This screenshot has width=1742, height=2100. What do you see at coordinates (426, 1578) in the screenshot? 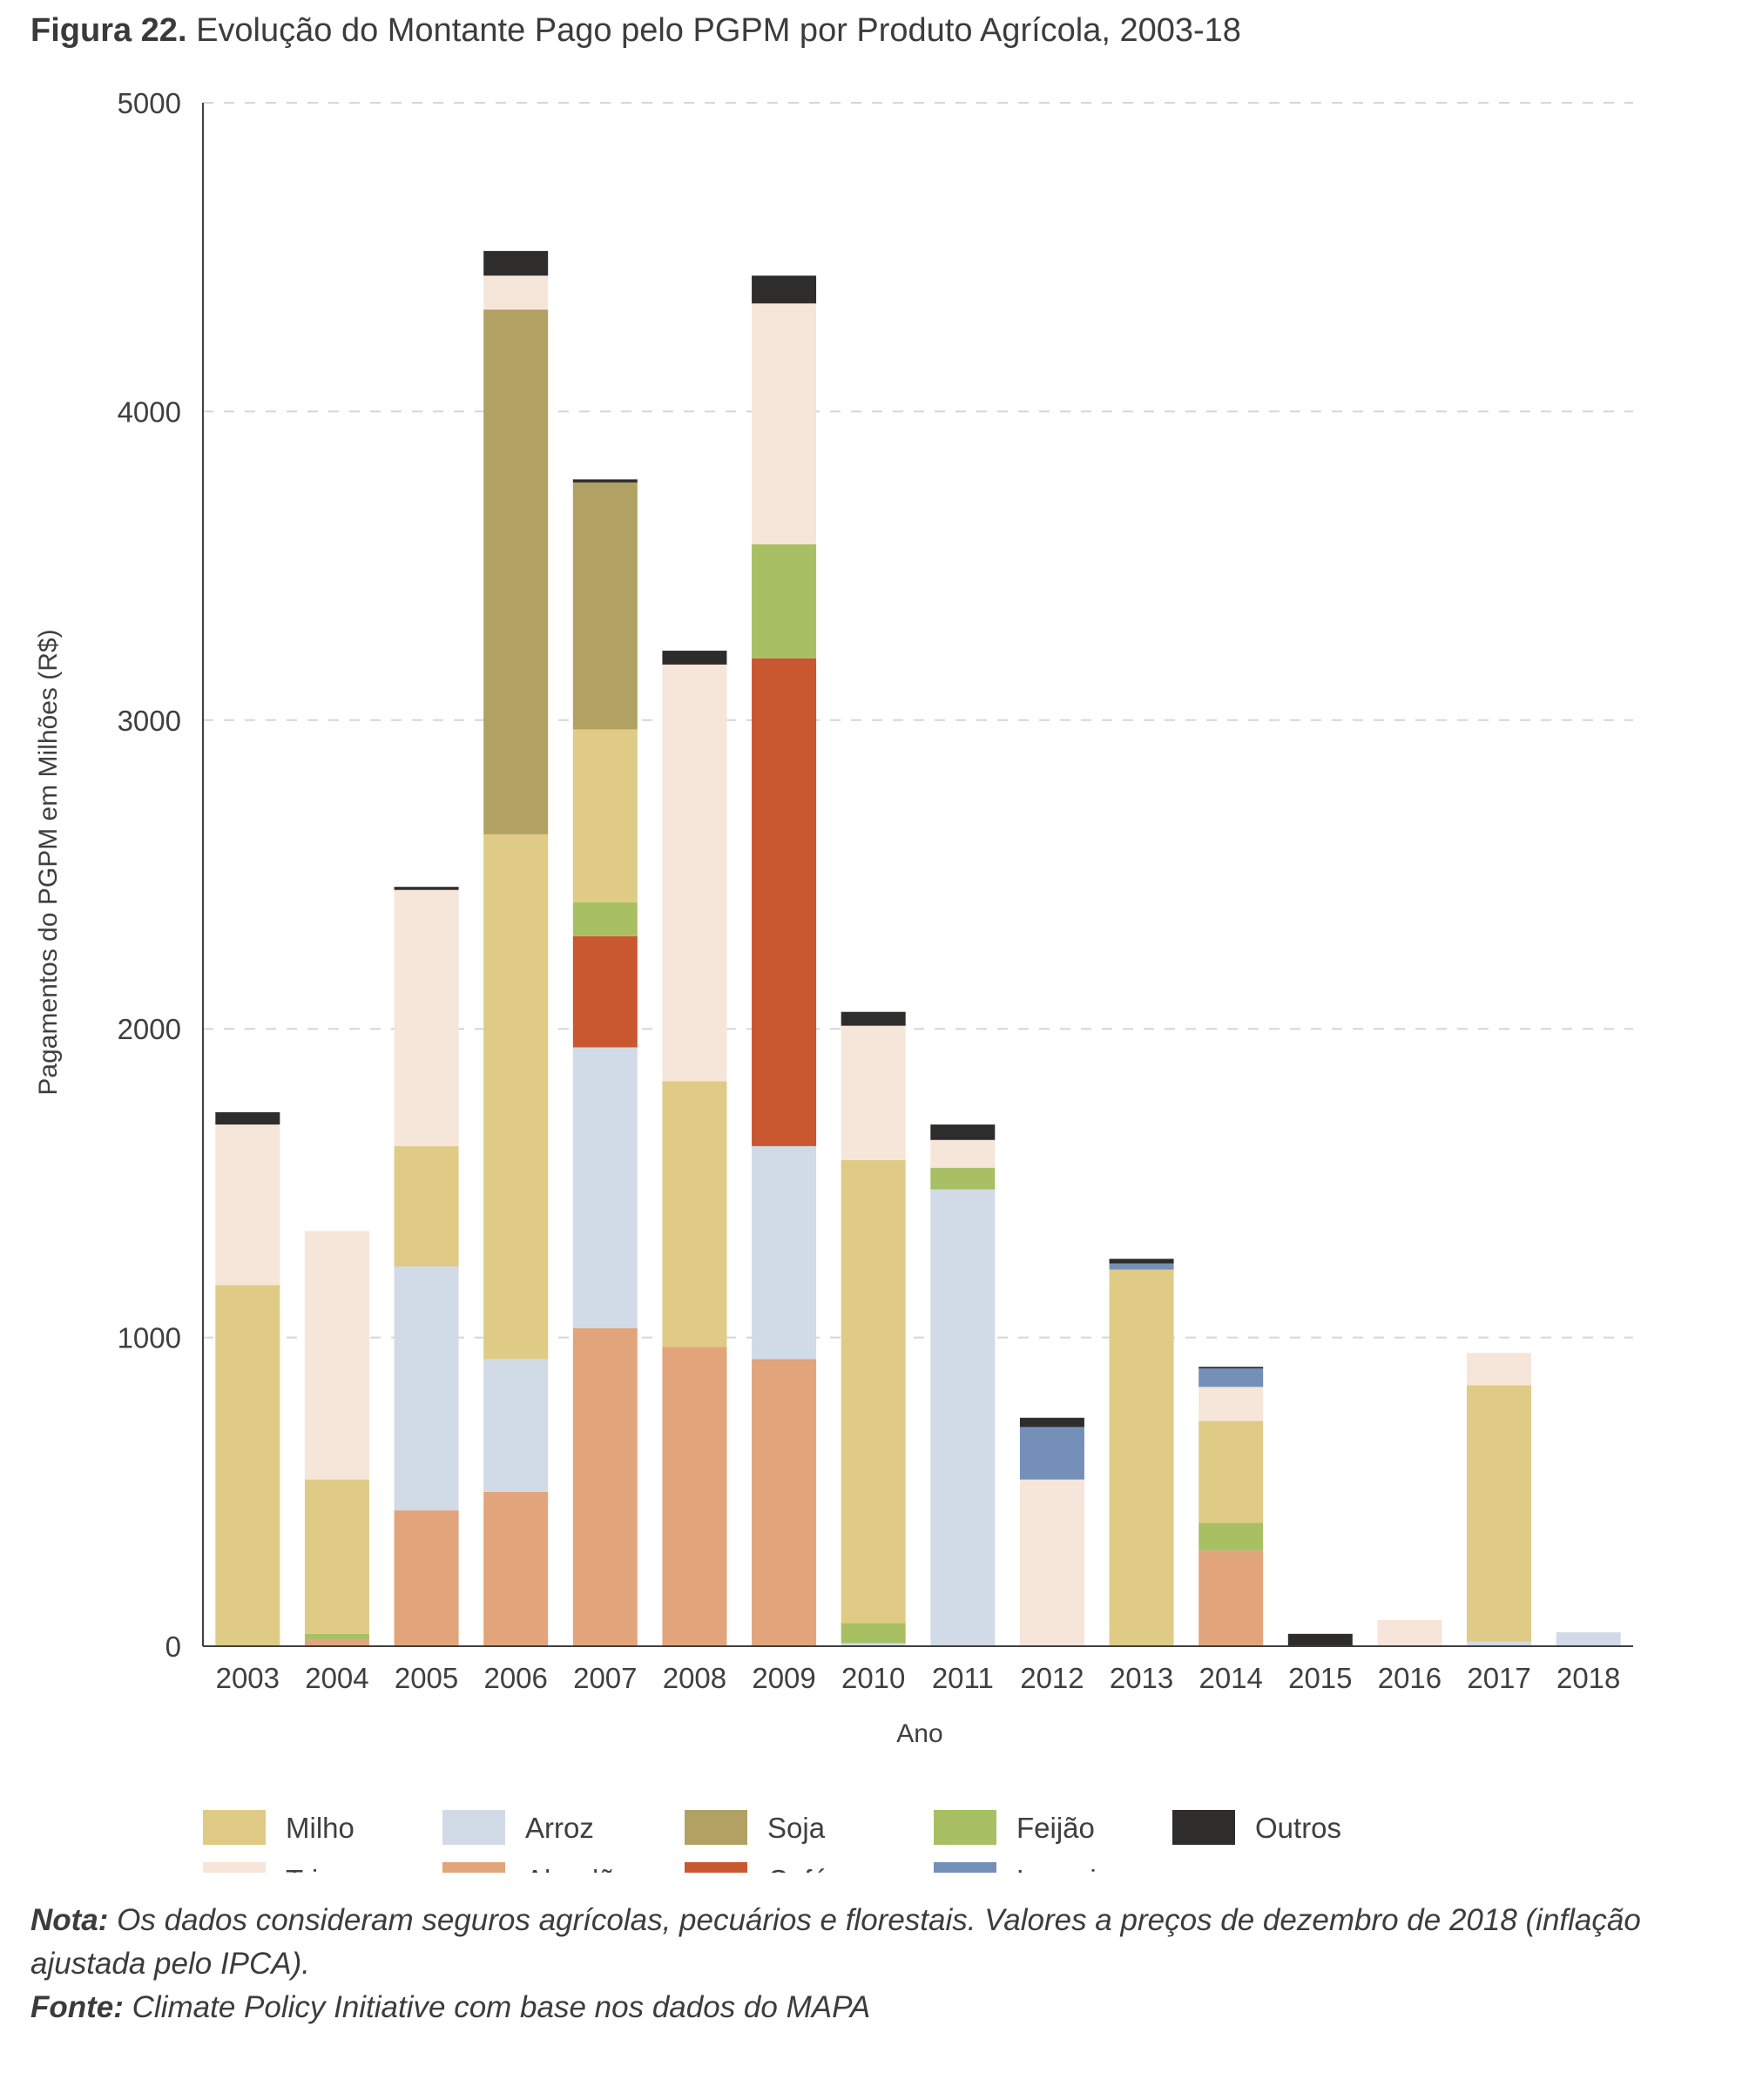
I see `bar-2005-algodao` at bounding box center [426, 1578].